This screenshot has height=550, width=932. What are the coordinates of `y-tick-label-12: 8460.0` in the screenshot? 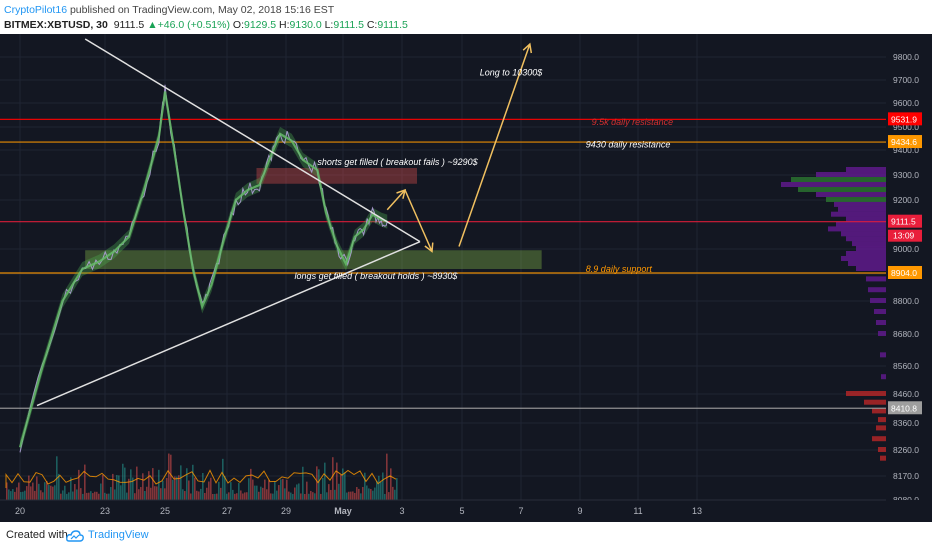 It's located at (906, 394).